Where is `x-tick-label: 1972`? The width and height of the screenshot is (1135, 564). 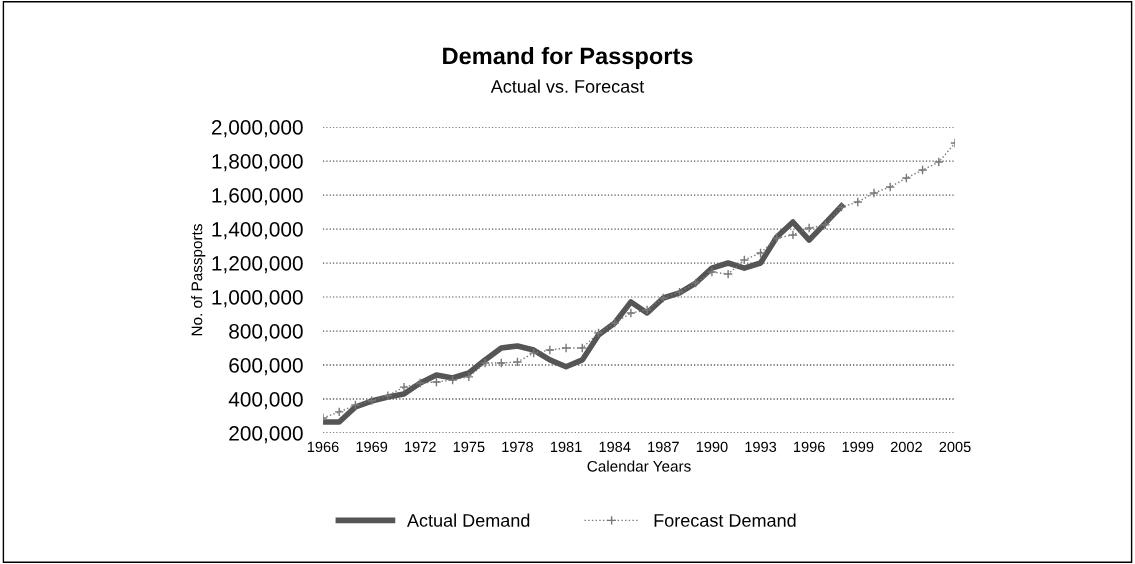
x-tick-label: 1972 is located at coordinates (420, 447).